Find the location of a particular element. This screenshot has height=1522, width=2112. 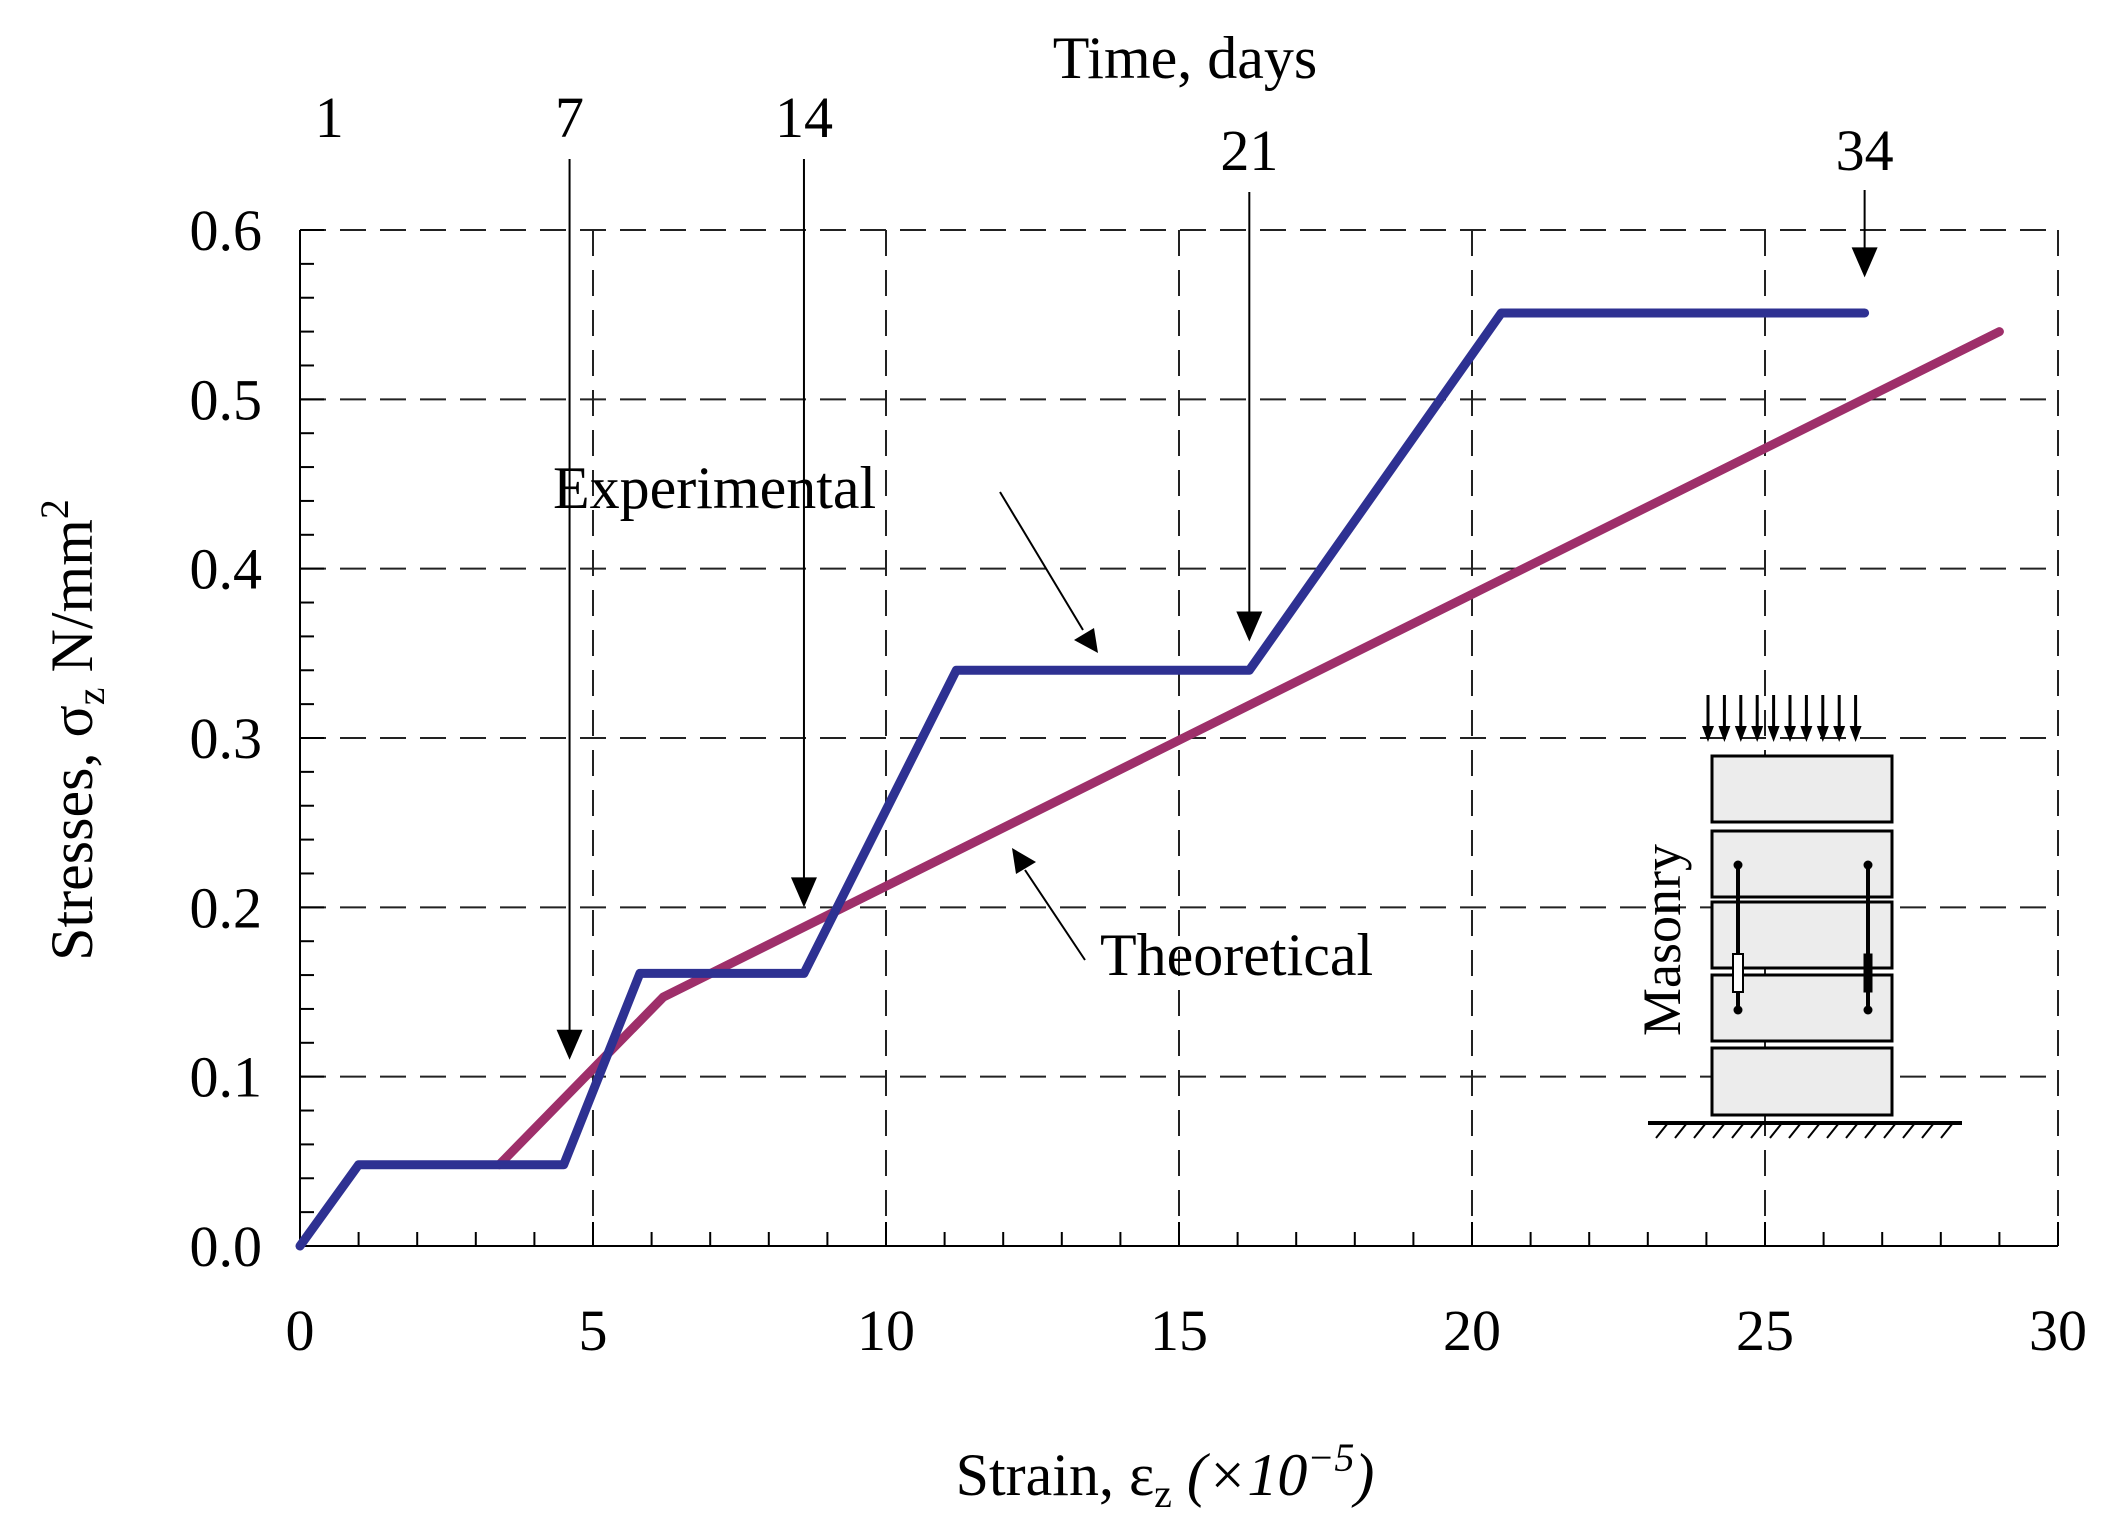

annotation-theoretical-leader is located at coordinates (1055, 915).